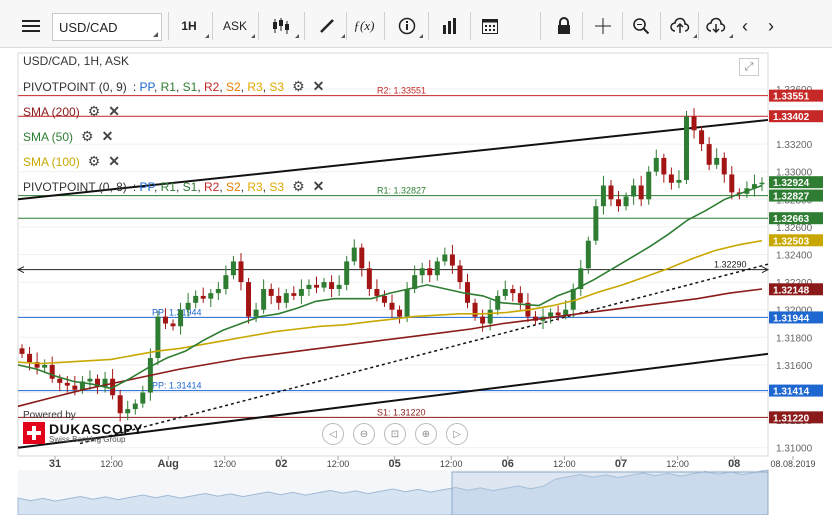  What do you see at coordinates (771, 25) in the screenshot?
I see `next-icon: ›` at bounding box center [771, 25].